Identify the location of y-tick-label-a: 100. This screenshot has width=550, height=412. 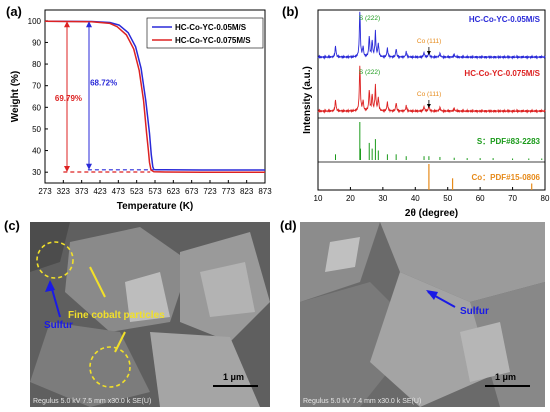
(35, 21).